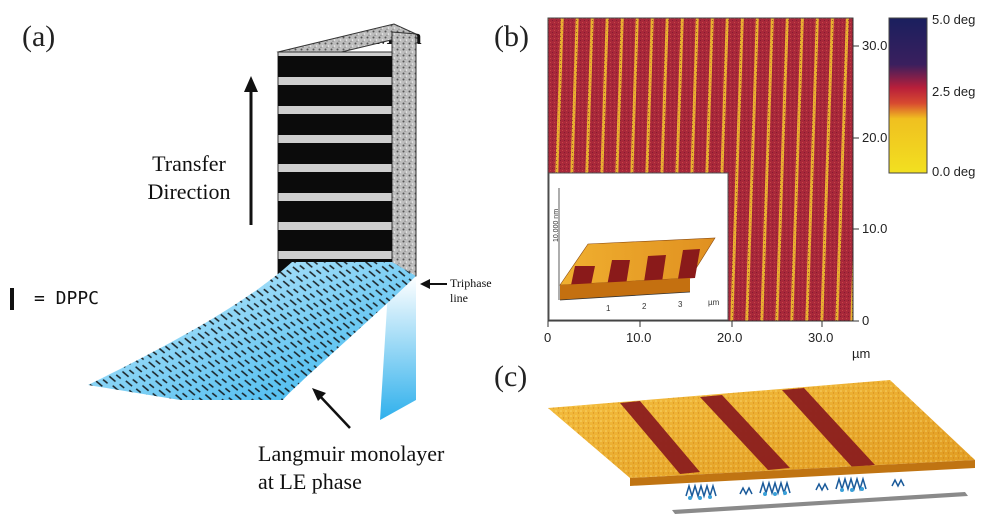 This screenshot has width=990, height=518. Describe the element at coordinates (866, 320) in the screenshot. I see `y-tick-0: 0` at that location.